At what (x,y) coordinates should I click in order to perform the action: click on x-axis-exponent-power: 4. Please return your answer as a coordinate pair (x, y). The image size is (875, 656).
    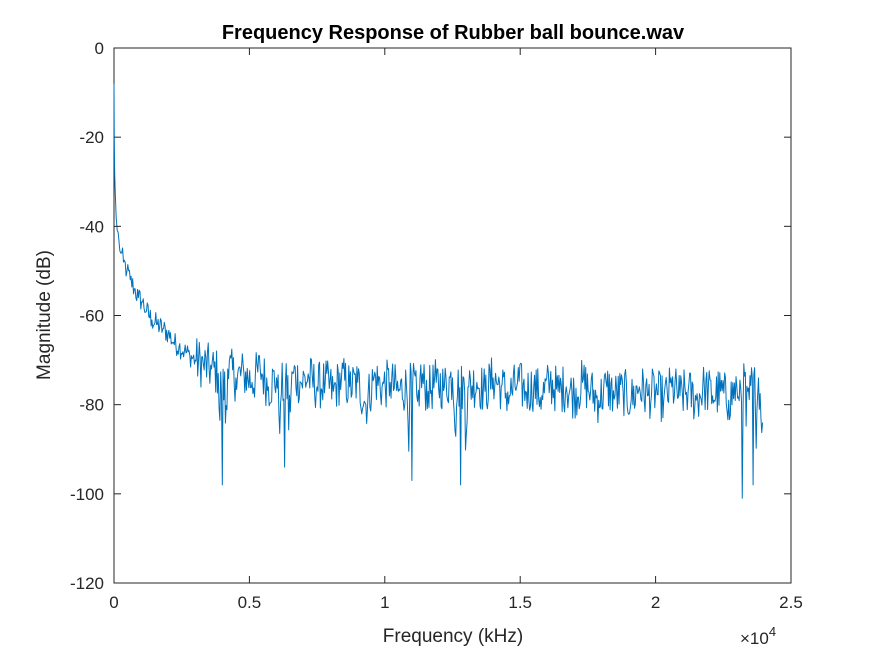
    Looking at the image, I should click on (772, 631).